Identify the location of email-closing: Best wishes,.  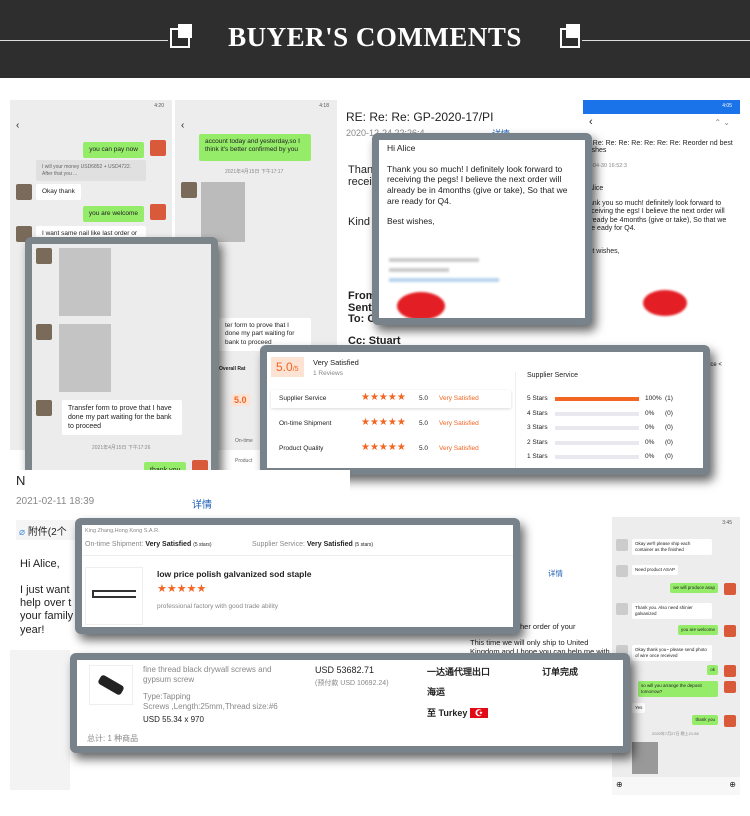
(411, 221).